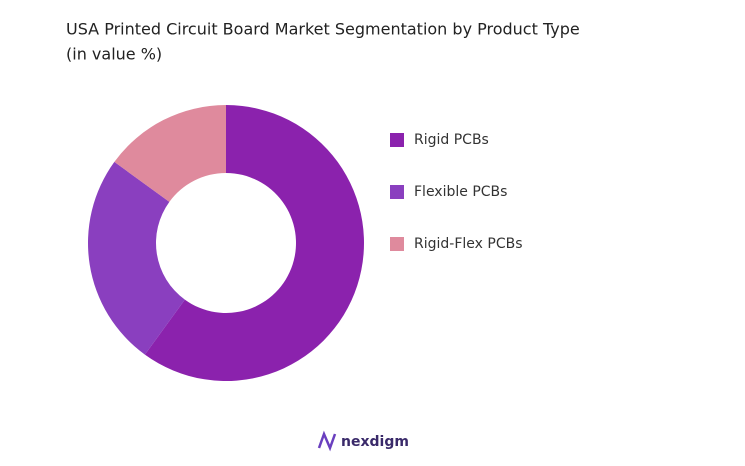 The height and width of the screenshot is (466, 745). I want to click on brand-name: nexdigm, so click(375, 442).